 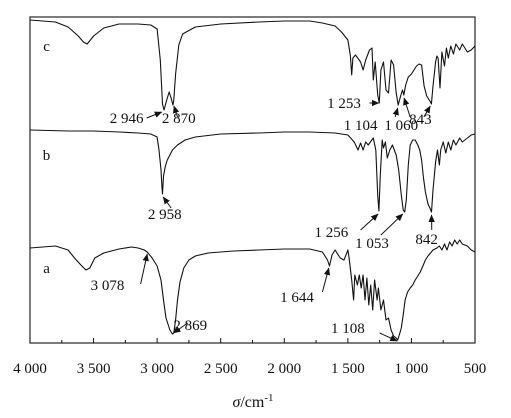 I want to click on peak-label: 1 644, so click(x=297, y=298).